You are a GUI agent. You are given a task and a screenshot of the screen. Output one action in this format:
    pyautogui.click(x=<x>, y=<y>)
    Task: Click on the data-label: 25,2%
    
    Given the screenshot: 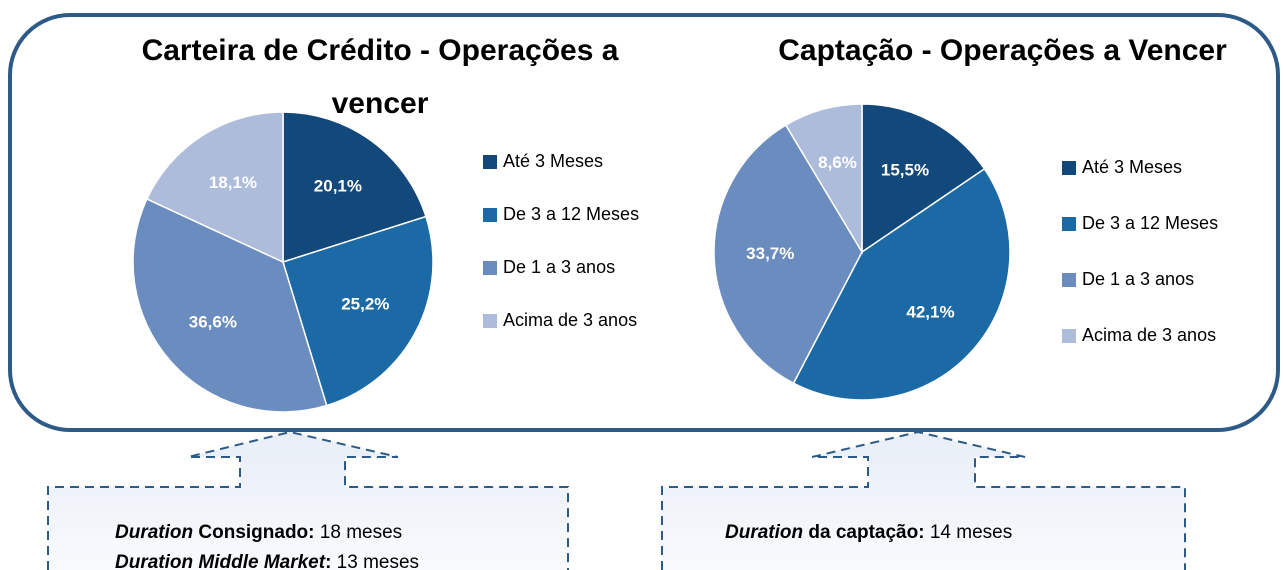 What is the action you would take?
    pyautogui.click(x=365, y=304)
    